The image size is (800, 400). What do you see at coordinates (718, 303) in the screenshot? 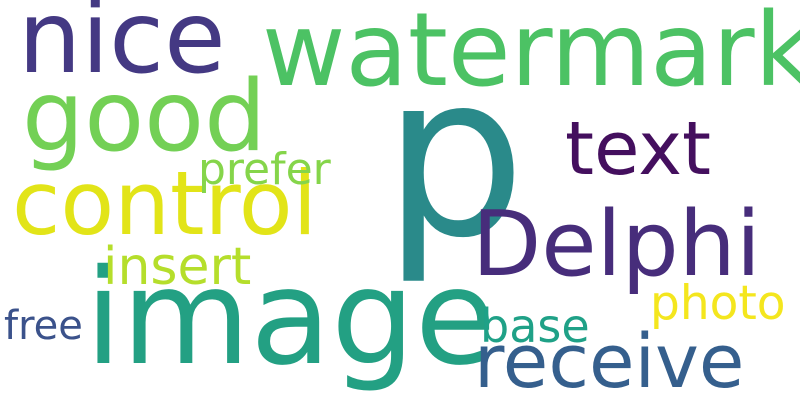
I see `word-photo: photo` at bounding box center [718, 303].